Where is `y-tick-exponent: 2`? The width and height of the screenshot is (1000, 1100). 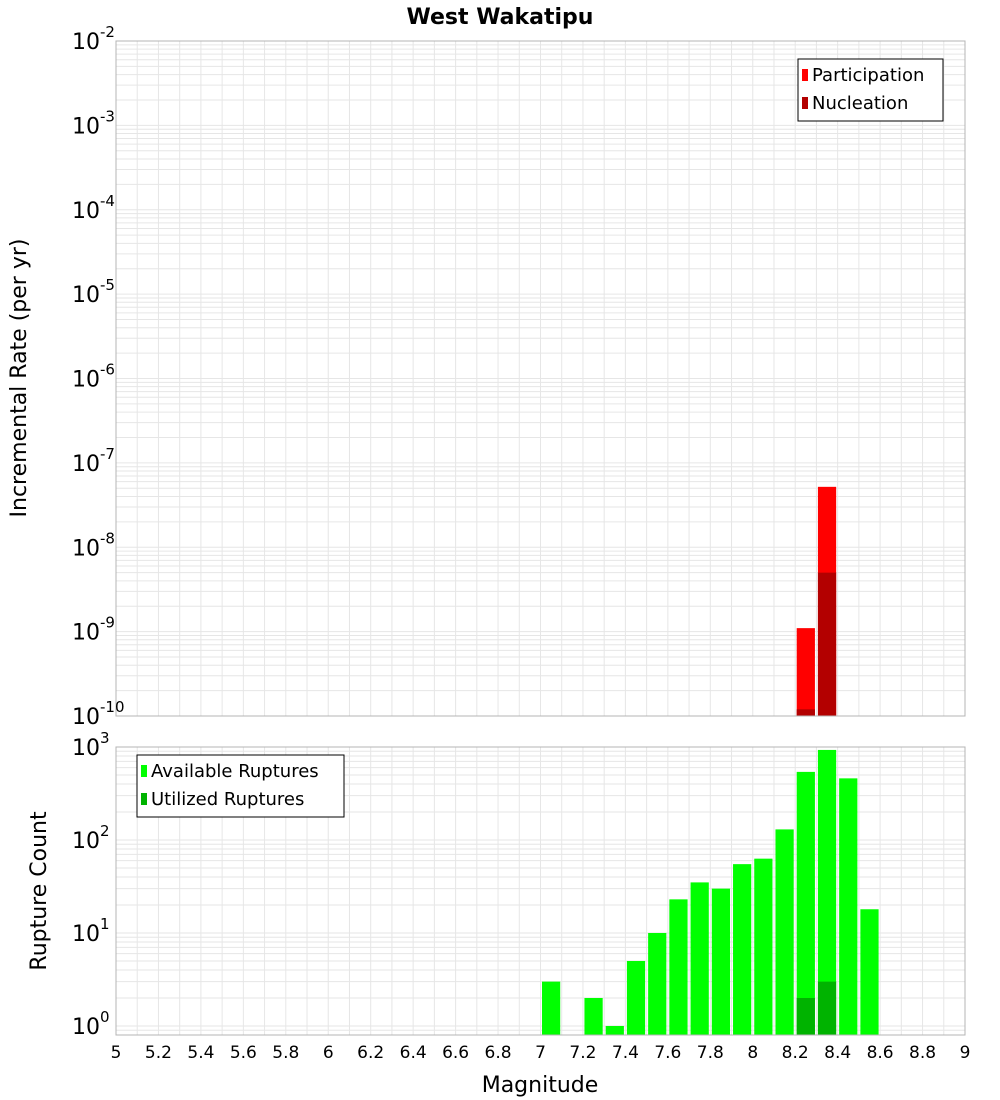
y-tick-exponent: 2 is located at coordinates (105, 831).